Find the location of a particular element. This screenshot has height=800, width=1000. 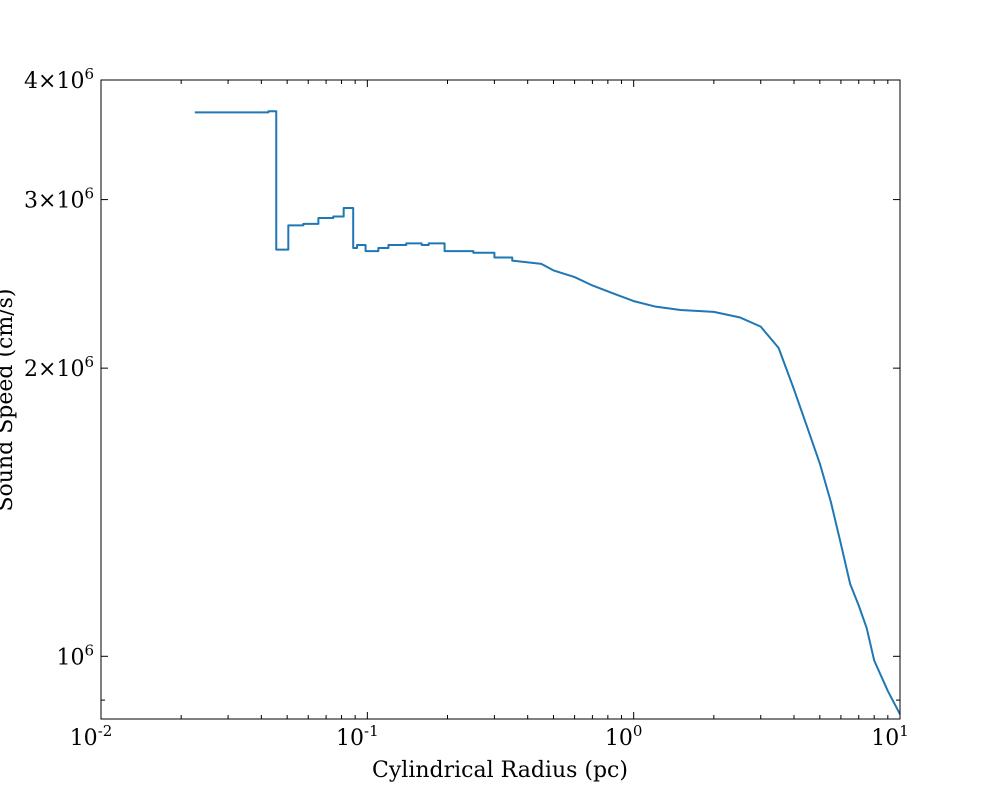

x-tick-label: 10⁻¹ is located at coordinates (357, 736).